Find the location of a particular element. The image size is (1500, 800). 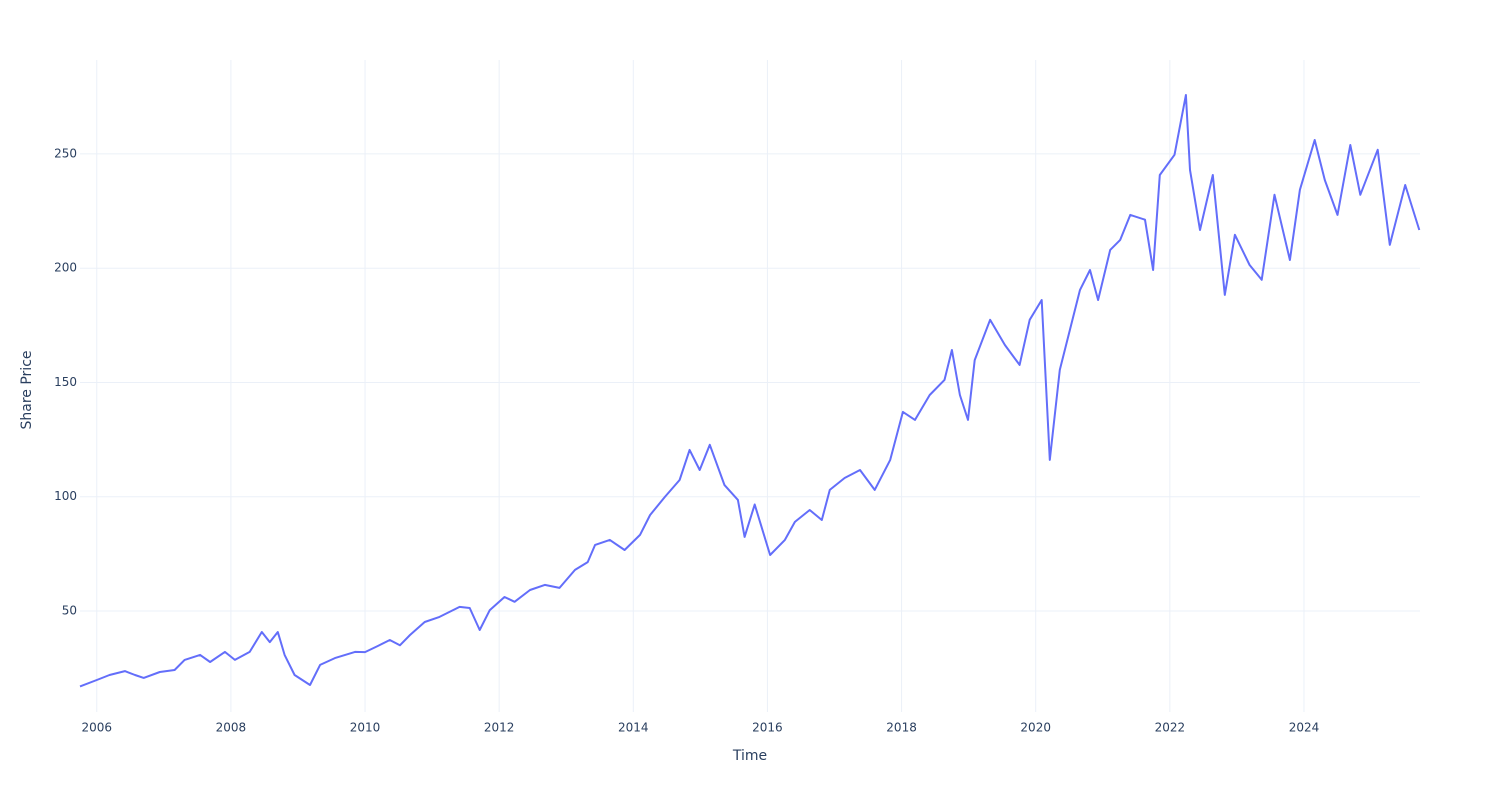

y-tick-label: 50 is located at coordinates (69, 610).